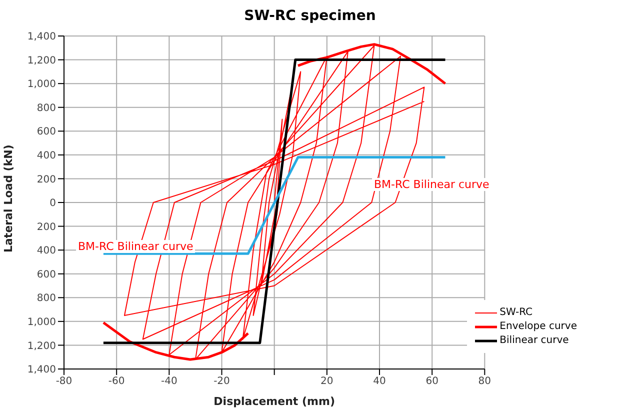 Image resolution: width=620 pixels, height=419 pixels. I want to click on y-axis-title: Lateral Load (kN), so click(8, 198).